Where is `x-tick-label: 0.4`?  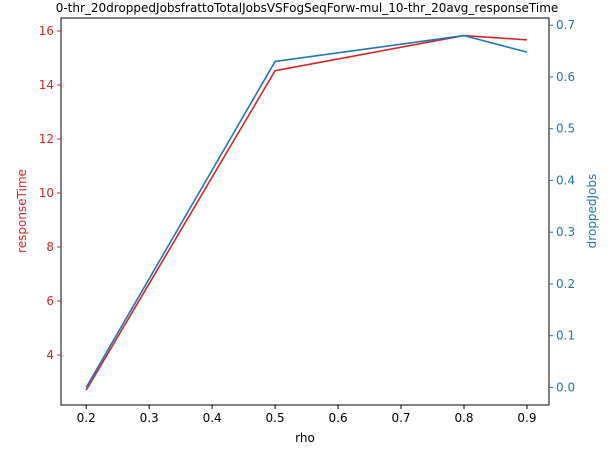
x-tick-label: 0.4 is located at coordinates (212, 418).